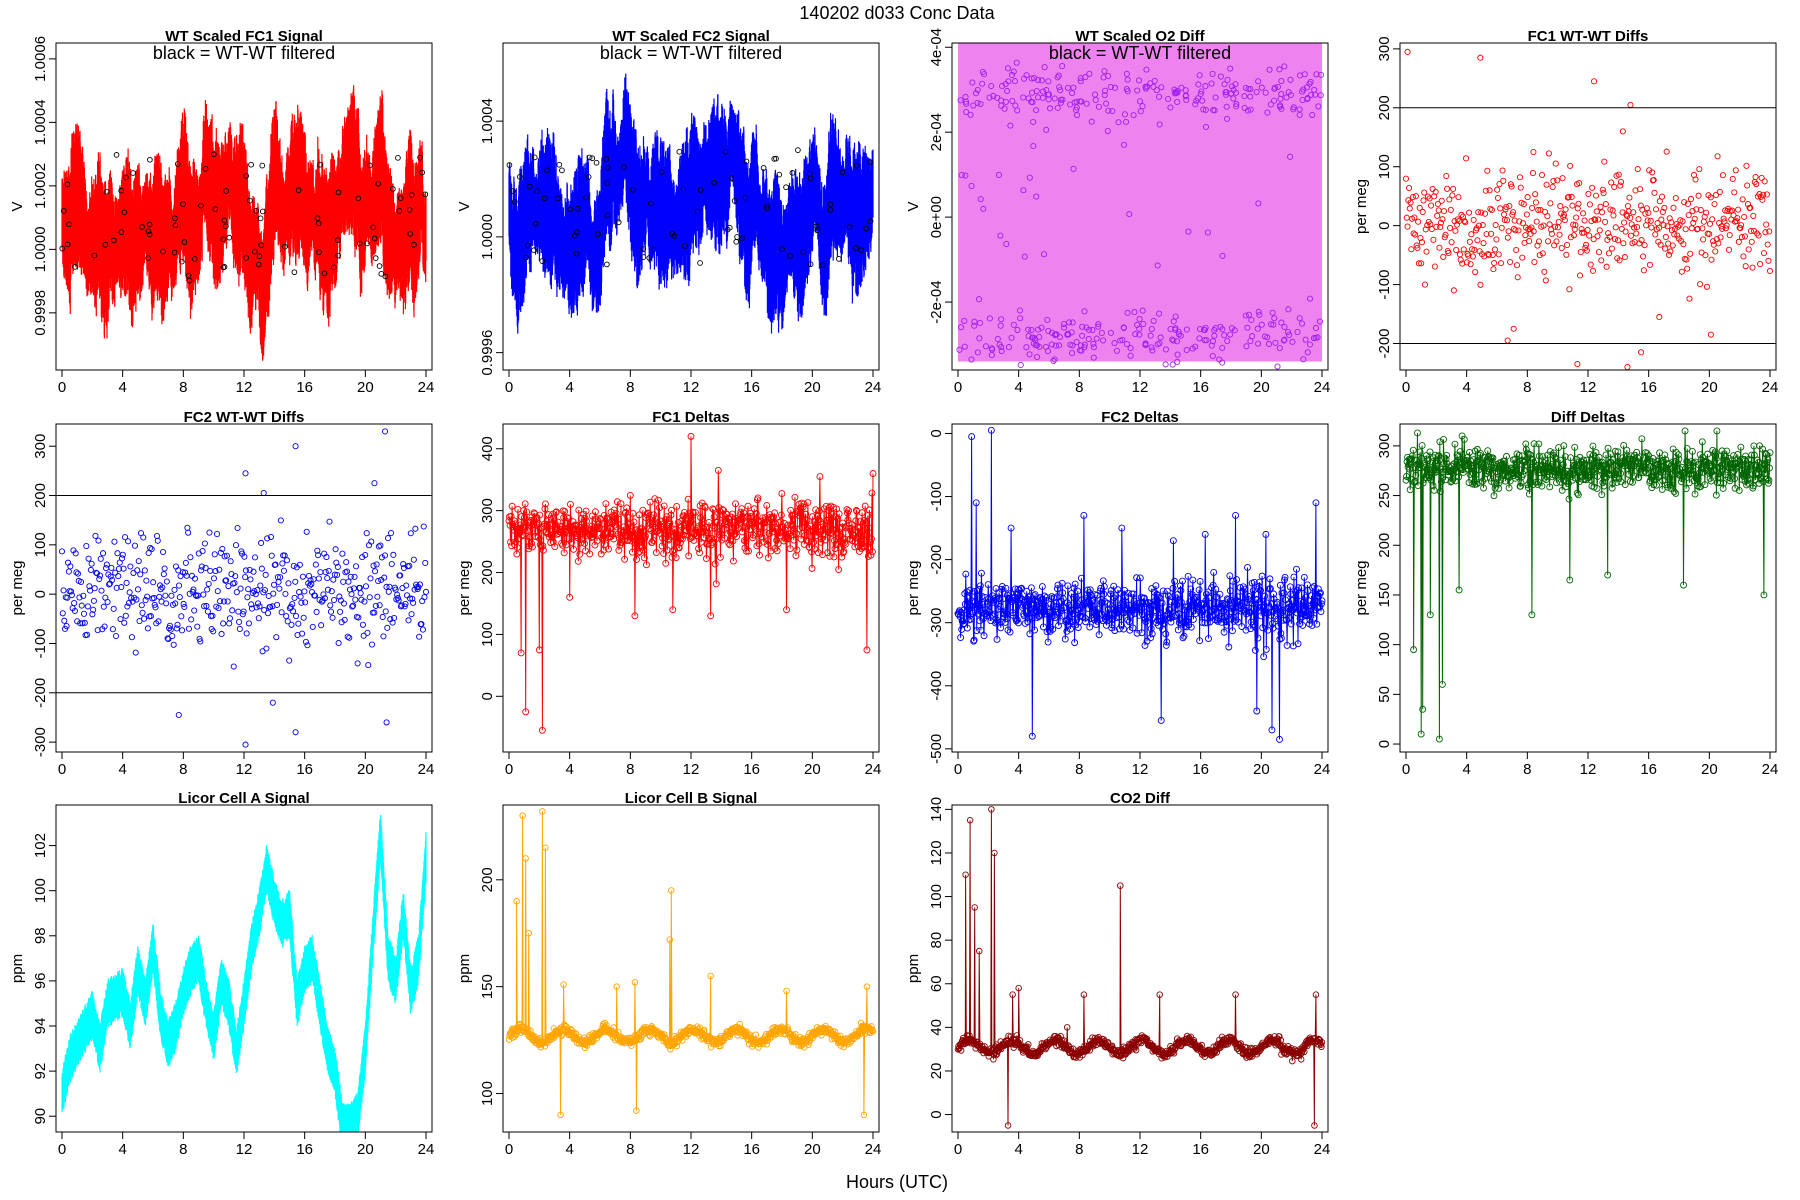 The width and height of the screenshot is (1800, 1200). What do you see at coordinates (691, 53) in the screenshot?
I see `panel-annotation: black = WT-WT filtered` at bounding box center [691, 53].